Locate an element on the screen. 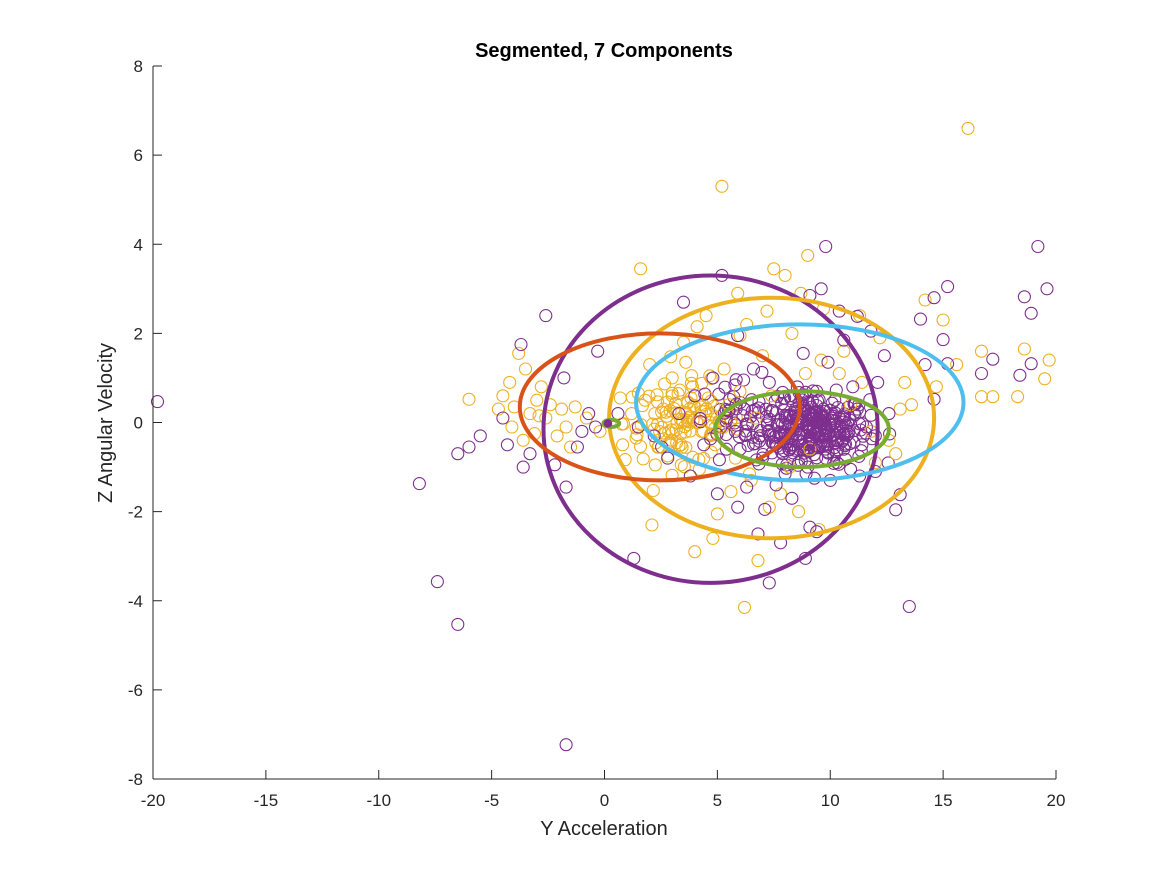 The width and height of the screenshot is (1167, 875). ellipse-layer is located at coordinates (741, 429).